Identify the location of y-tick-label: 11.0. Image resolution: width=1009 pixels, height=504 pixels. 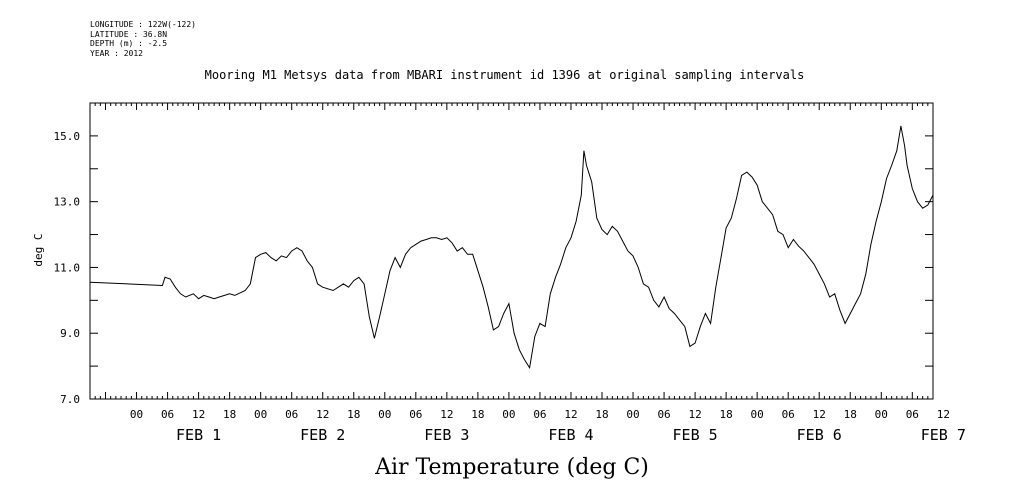
(67, 267).